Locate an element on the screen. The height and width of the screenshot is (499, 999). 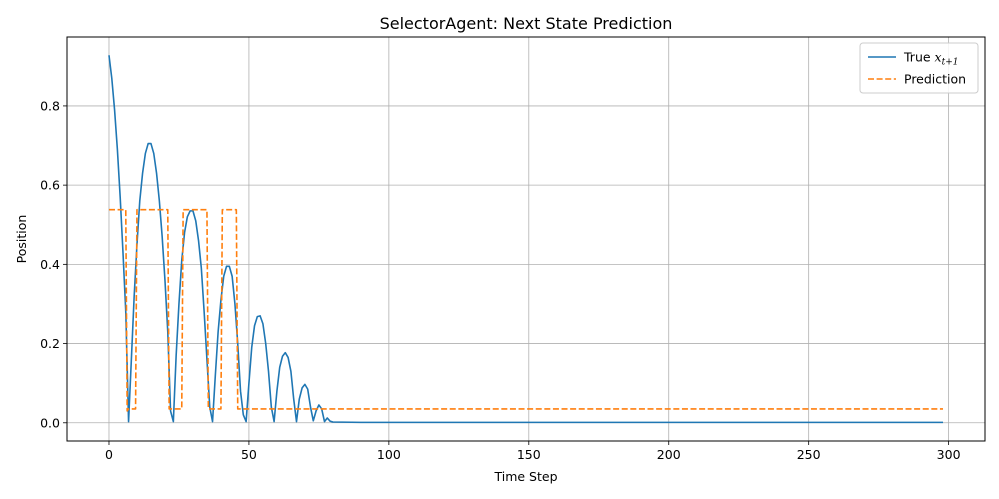
x-axis-label: Time Step is located at coordinates (525, 476).